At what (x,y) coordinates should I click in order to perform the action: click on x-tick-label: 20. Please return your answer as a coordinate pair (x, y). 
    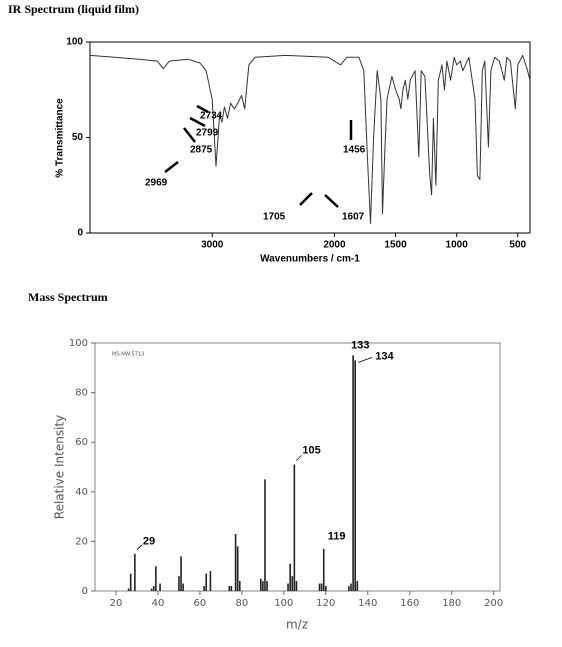
    Looking at the image, I should click on (116, 603).